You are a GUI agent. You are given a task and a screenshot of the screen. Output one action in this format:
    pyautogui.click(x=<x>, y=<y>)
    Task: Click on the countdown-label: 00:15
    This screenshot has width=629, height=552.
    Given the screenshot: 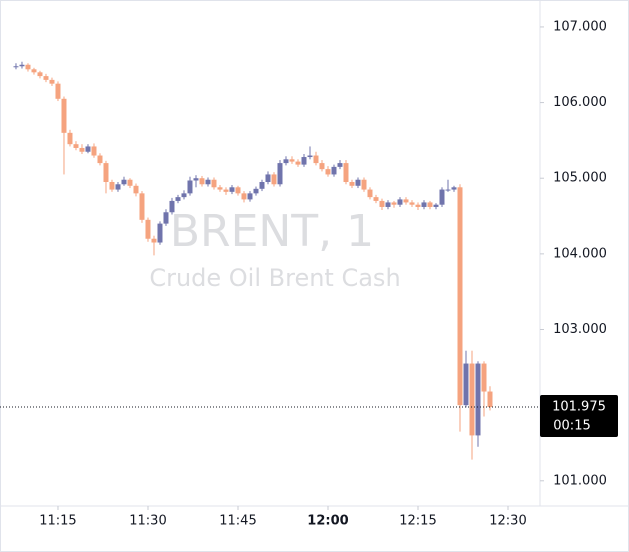 What is the action you would take?
    pyautogui.click(x=571, y=426)
    